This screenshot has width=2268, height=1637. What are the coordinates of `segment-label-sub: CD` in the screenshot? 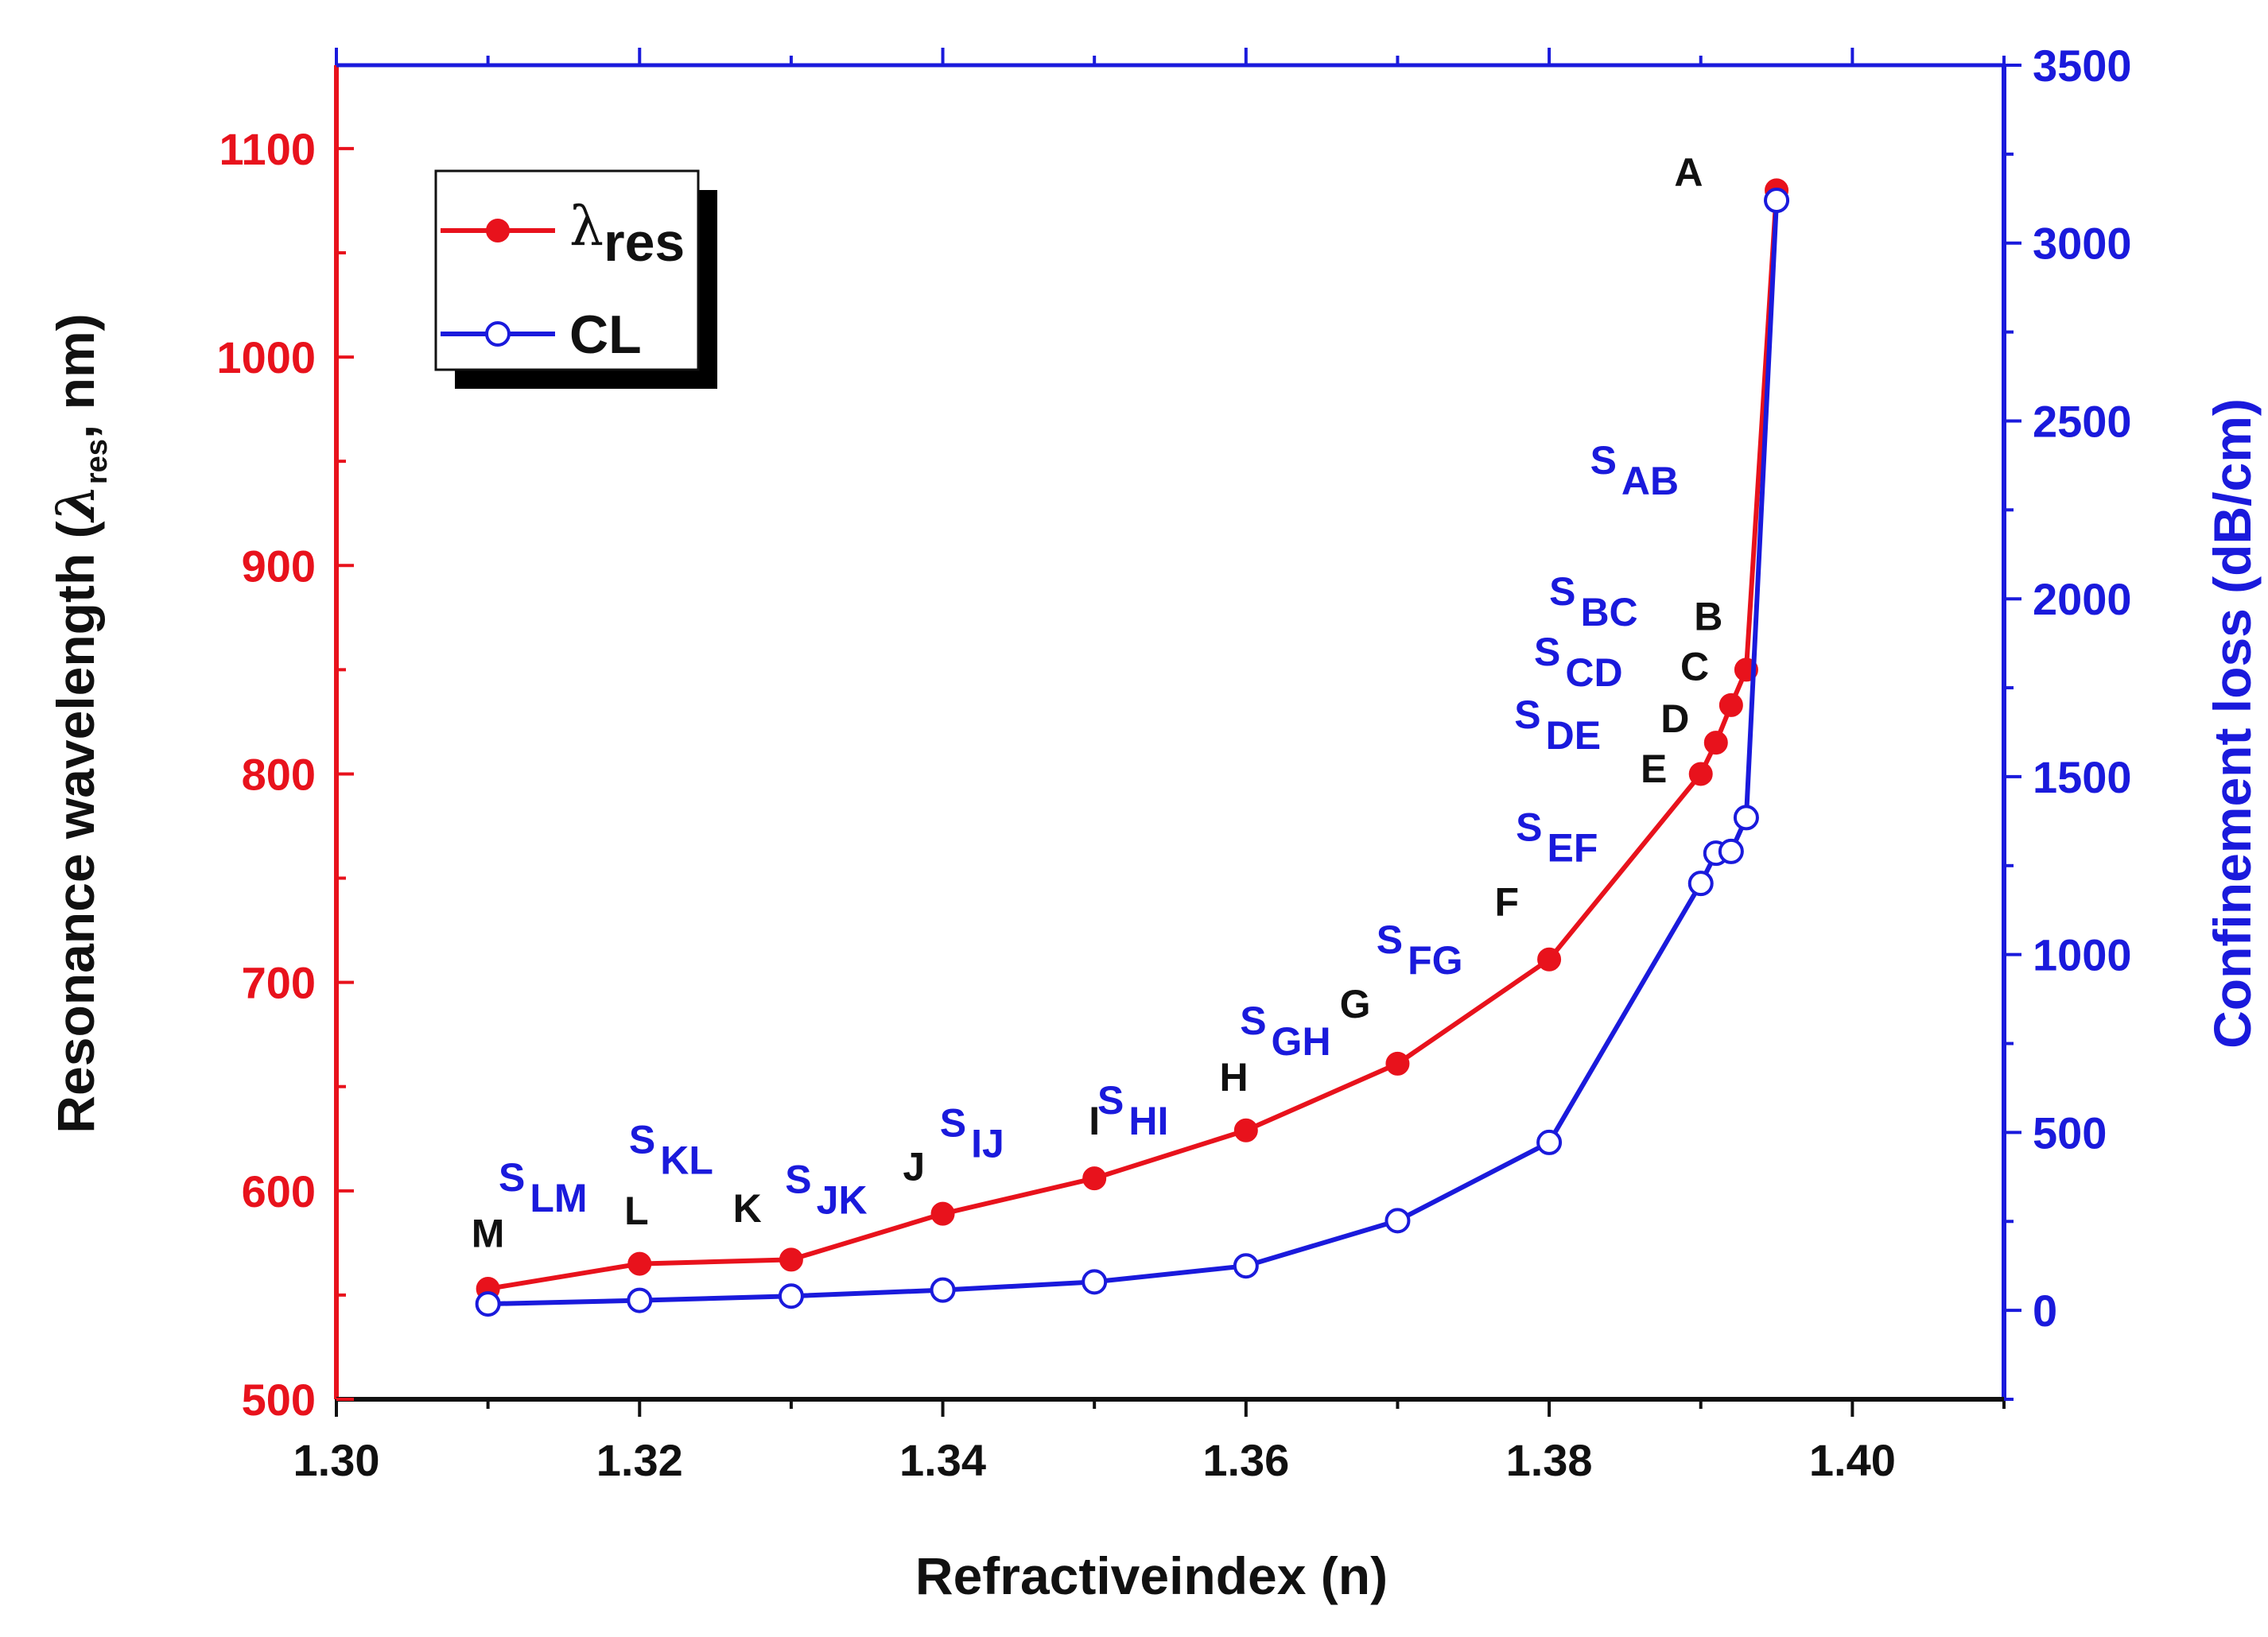 It's located at (1593, 672).